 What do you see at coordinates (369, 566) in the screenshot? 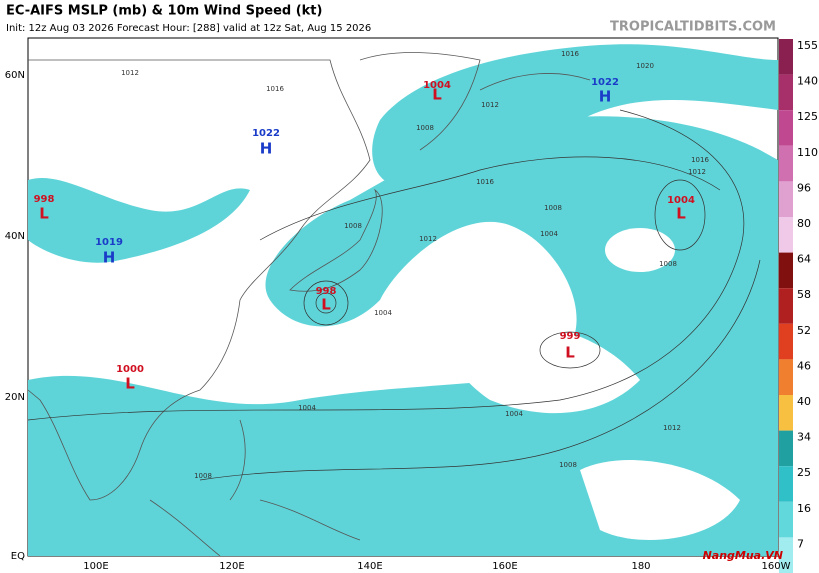
I see `lon-label: 140E` at bounding box center [369, 566].